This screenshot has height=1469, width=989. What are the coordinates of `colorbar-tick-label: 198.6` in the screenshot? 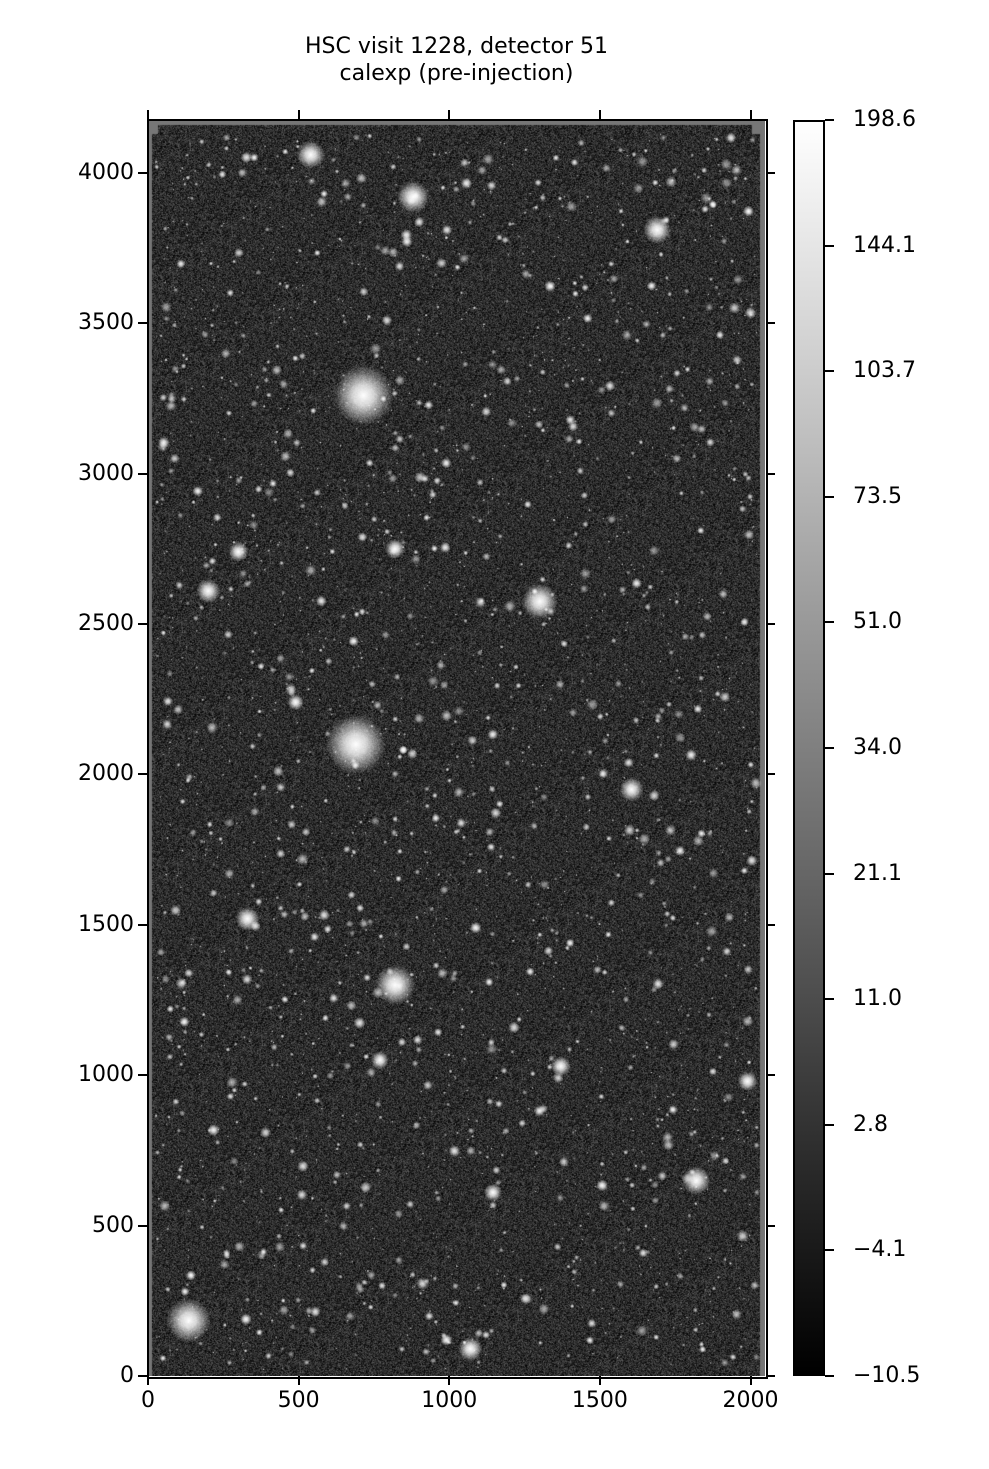 It's located at (884, 119).